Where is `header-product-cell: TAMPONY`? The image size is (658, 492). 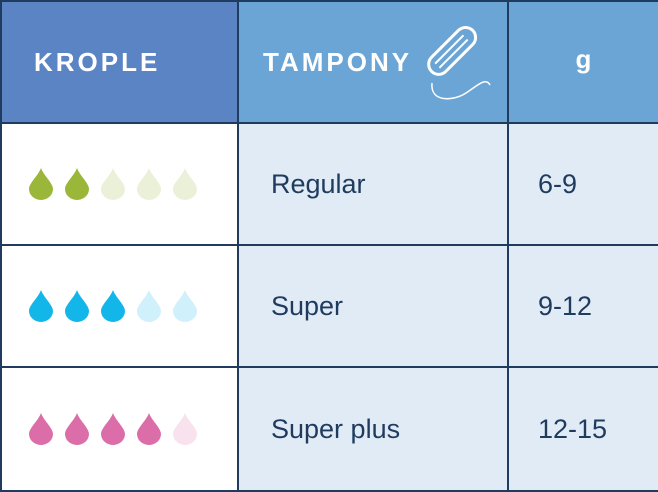
header-product-cell: TAMPONY is located at coordinates (373, 62).